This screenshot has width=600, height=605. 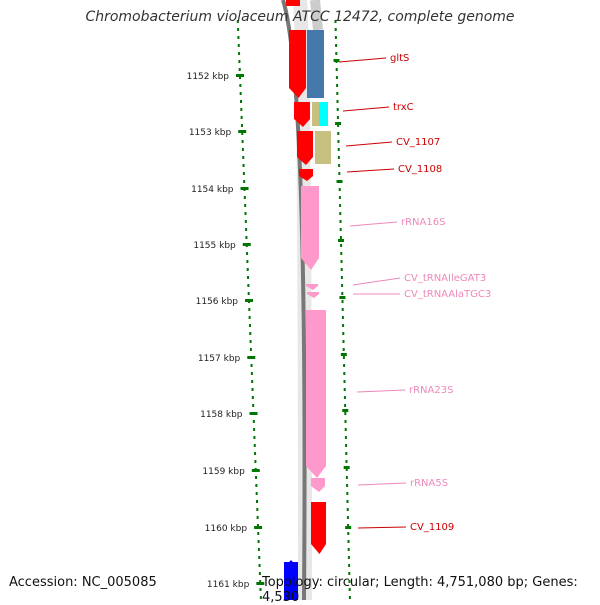 What do you see at coordinates (399, 58) in the screenshot?
I see `feature-label: gltS` at bounding box center [399, 58].